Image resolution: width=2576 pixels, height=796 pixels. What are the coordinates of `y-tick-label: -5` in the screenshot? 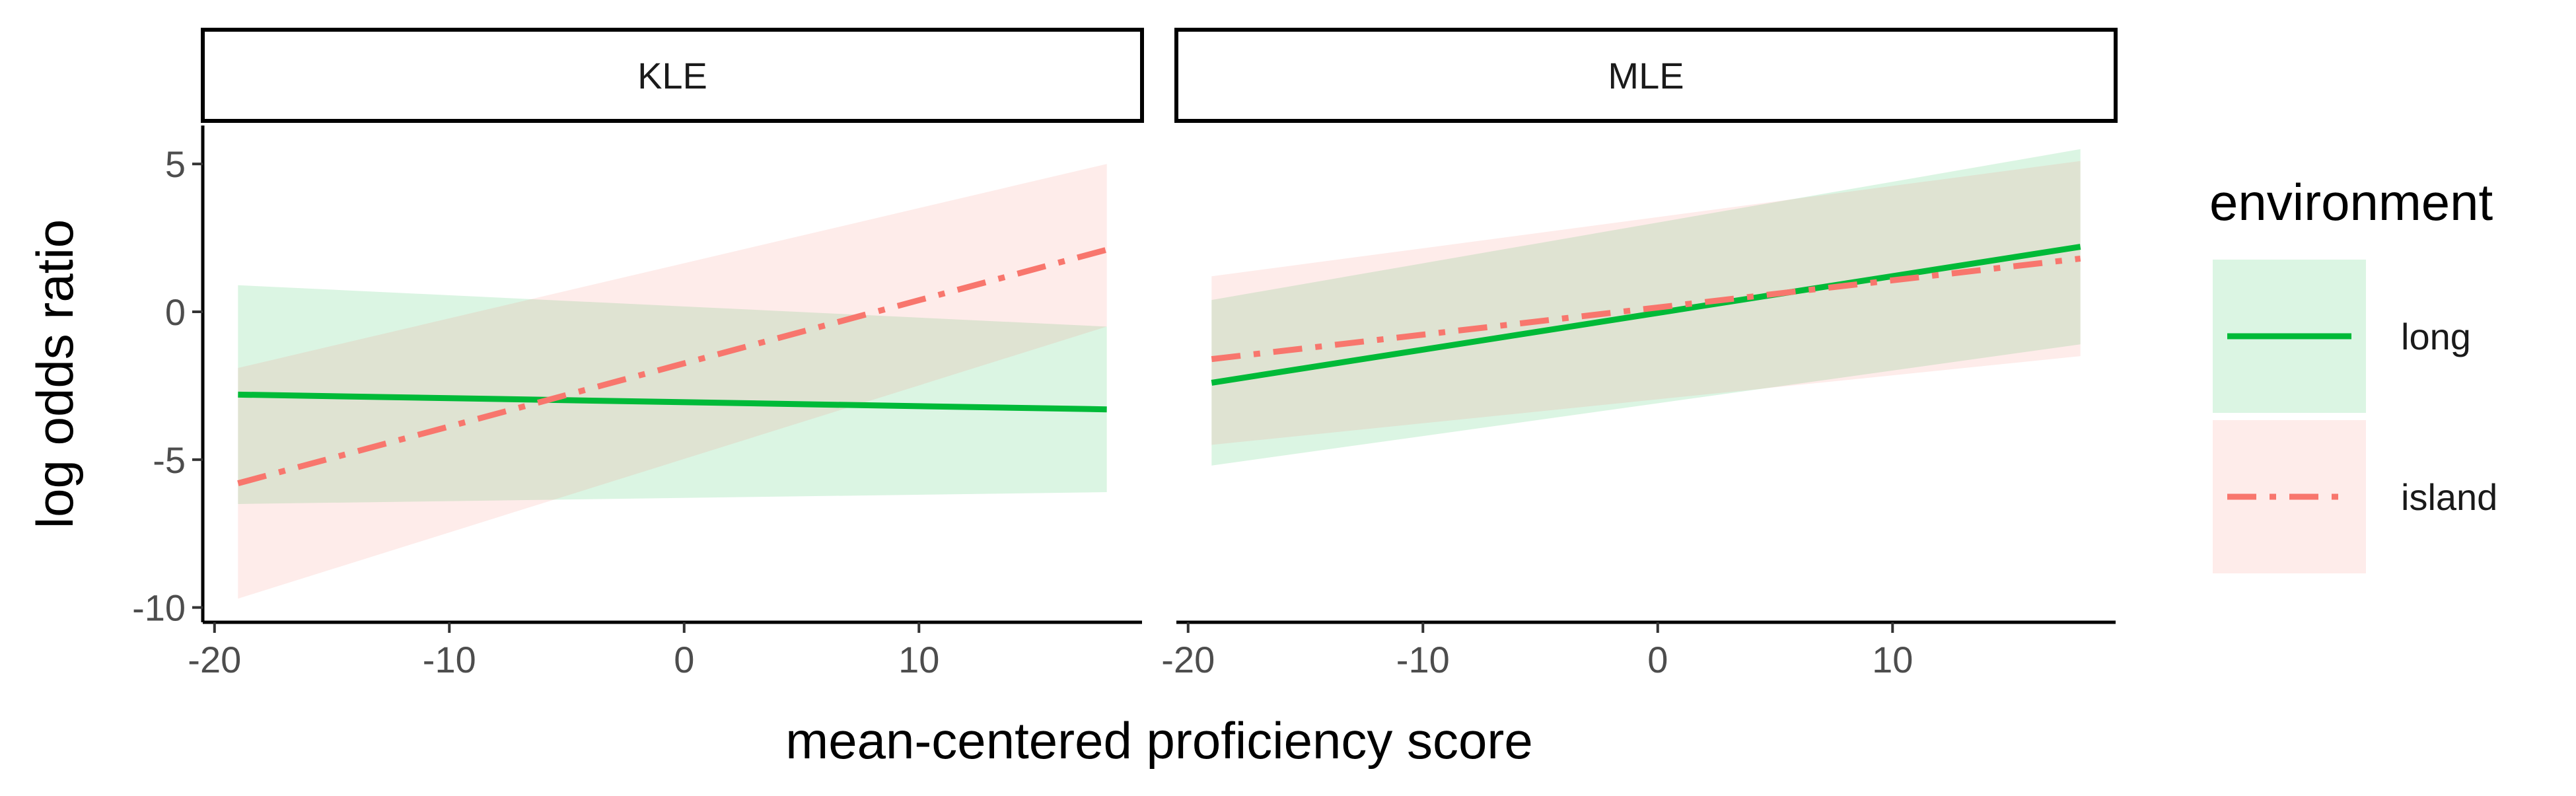 It's located at (169, 460).